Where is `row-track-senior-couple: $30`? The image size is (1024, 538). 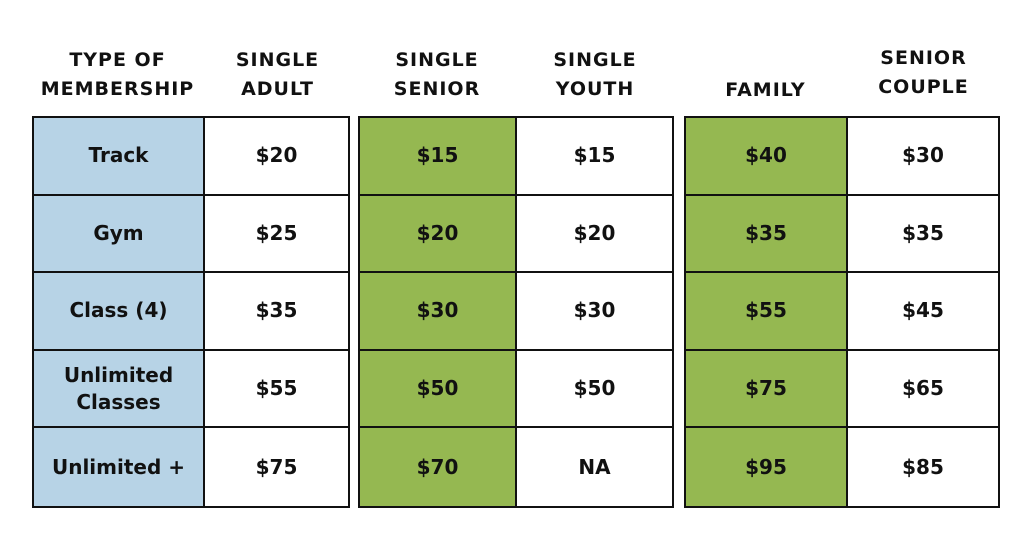
row-track-senior-couple: $30 is located at coordinates (923, 157).